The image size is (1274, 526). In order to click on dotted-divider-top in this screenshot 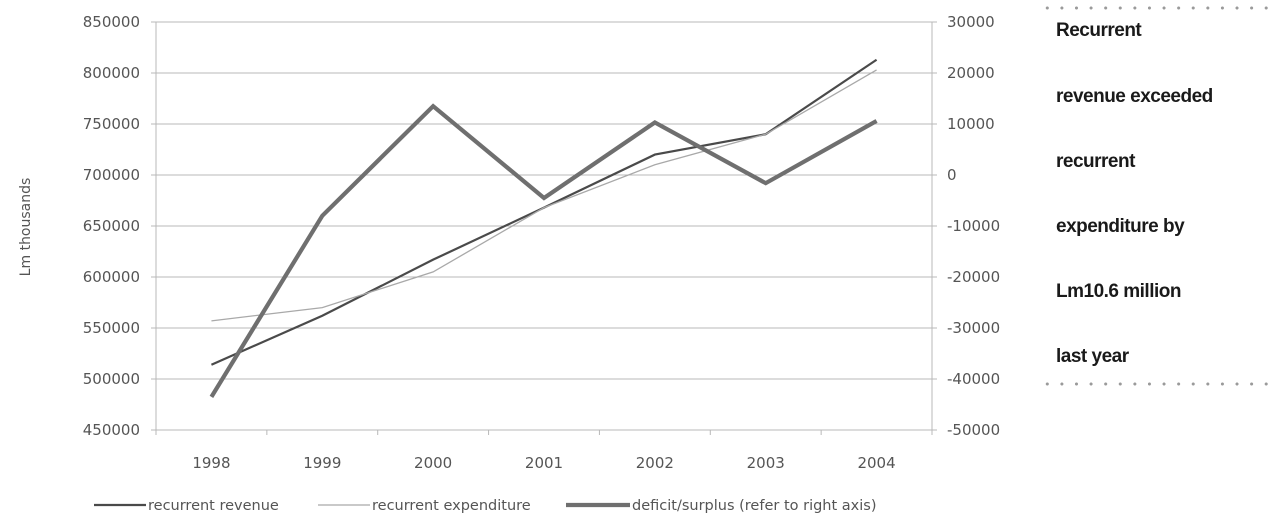, I will do `click(1157, 8)`.